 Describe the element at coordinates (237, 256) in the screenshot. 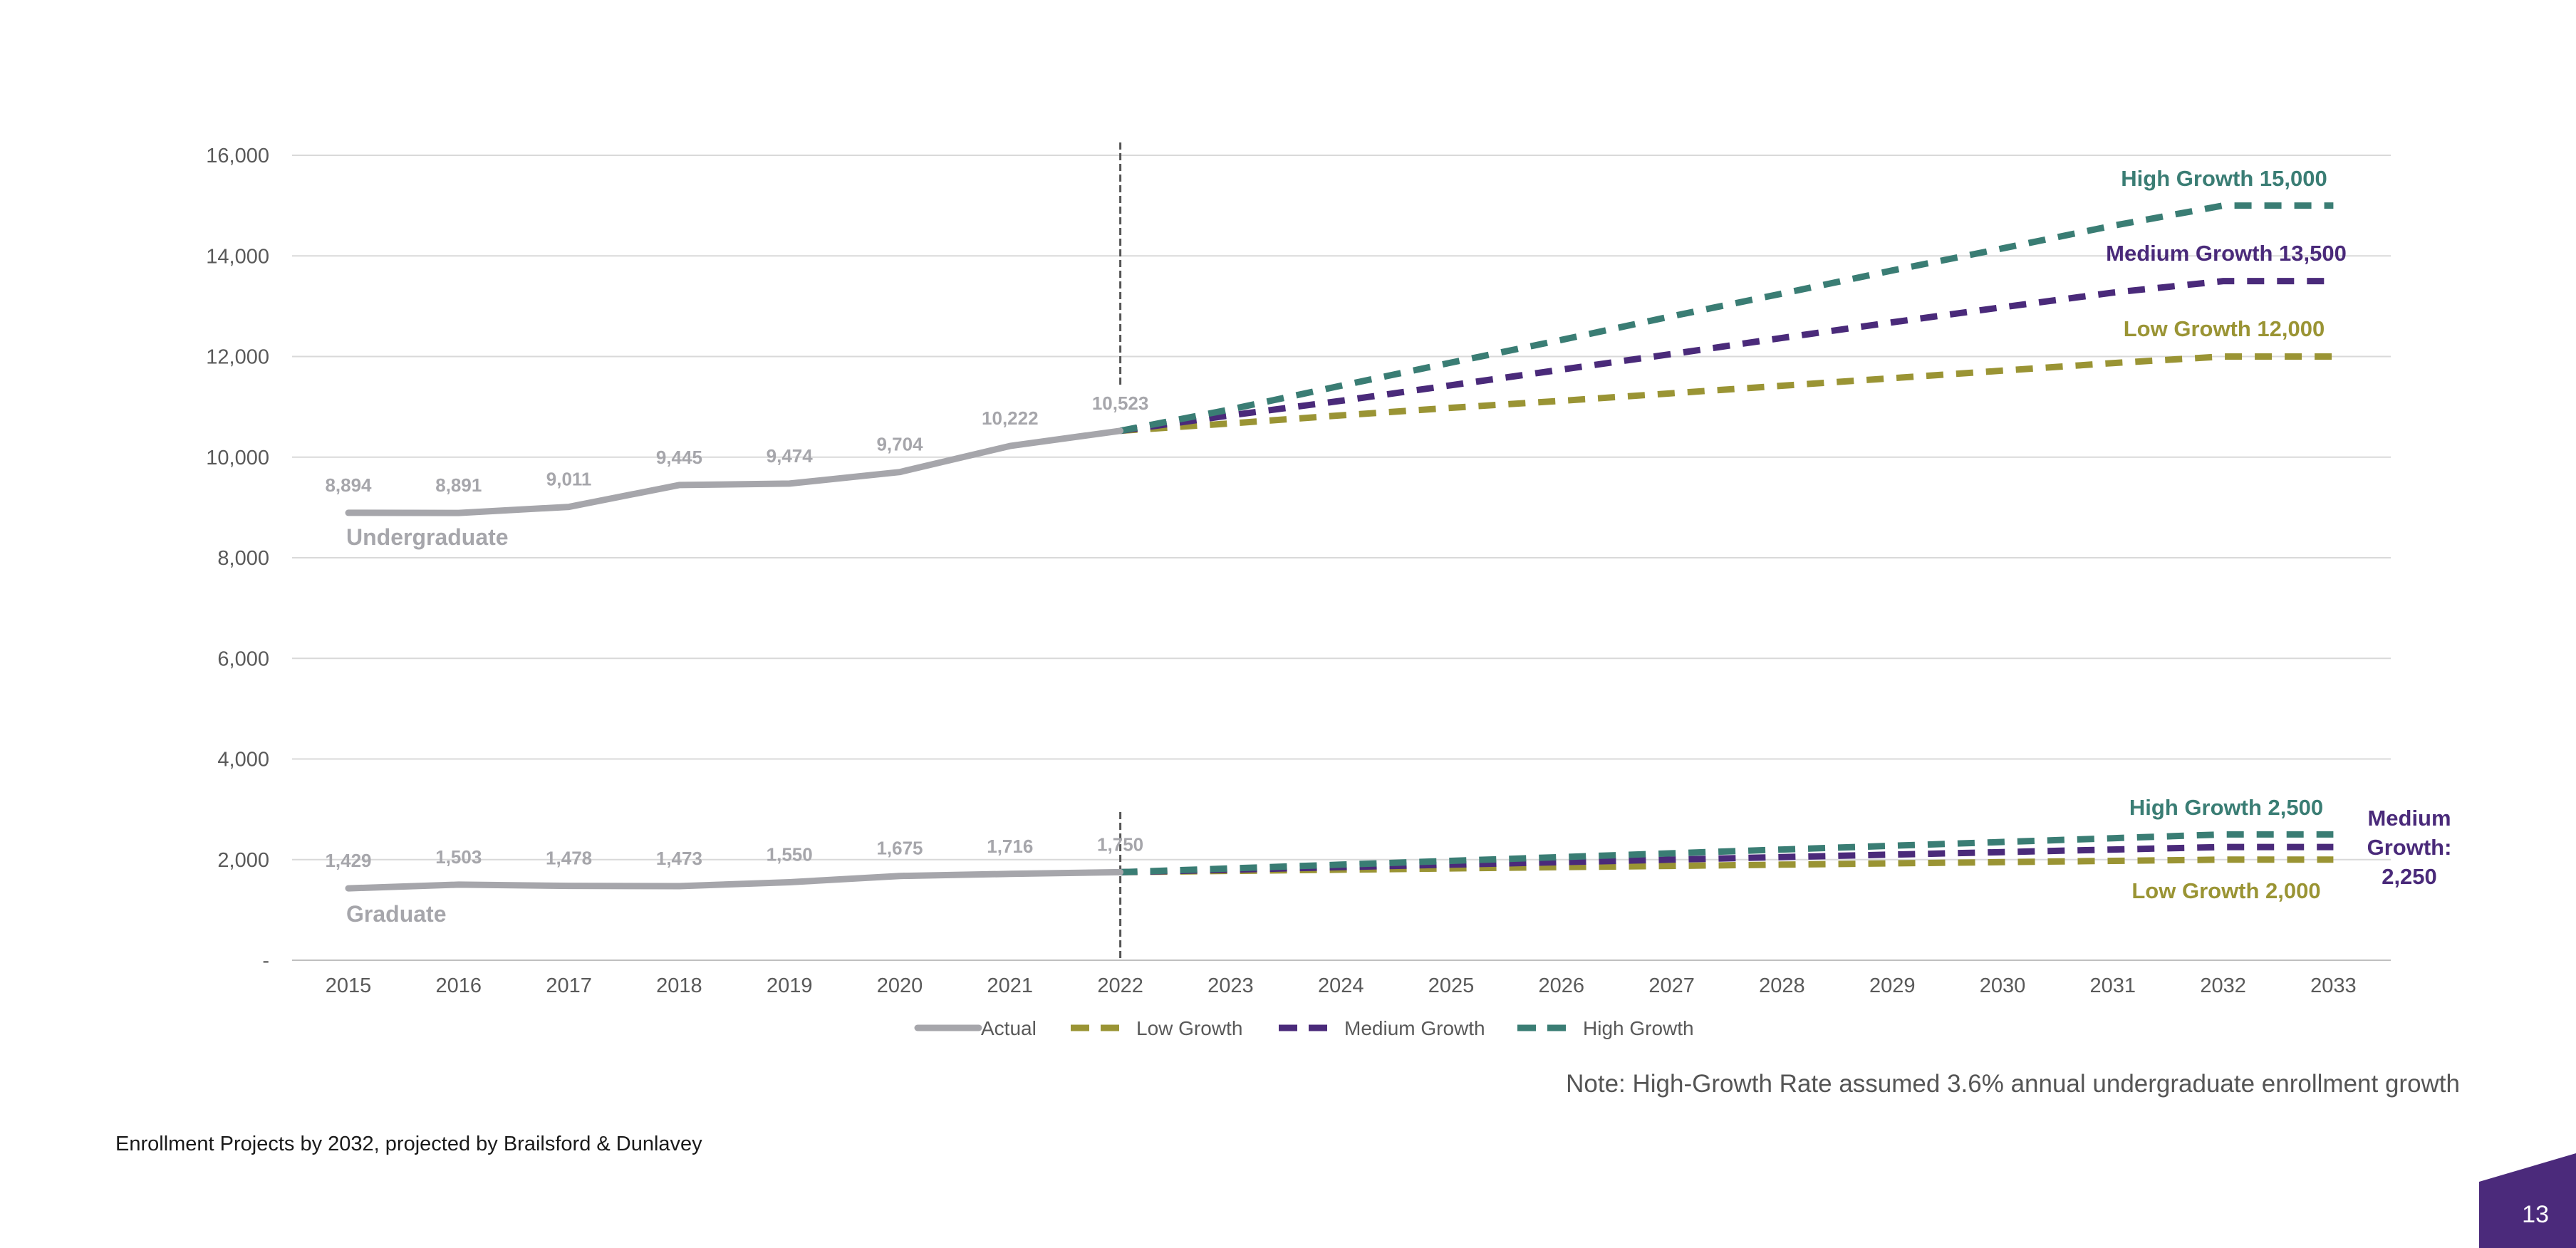

I see `y-tick-label: 14,000` at that location.